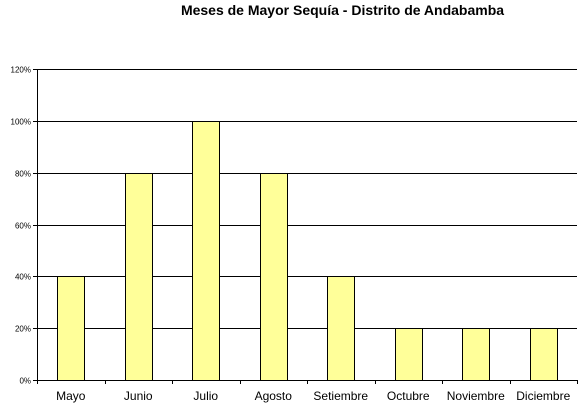 The height and width of the screenshot is (408, 587). I want to click on y-tick-labels: 0% 20% 40% 60% 80% 100% 120%, so click(21, 226).